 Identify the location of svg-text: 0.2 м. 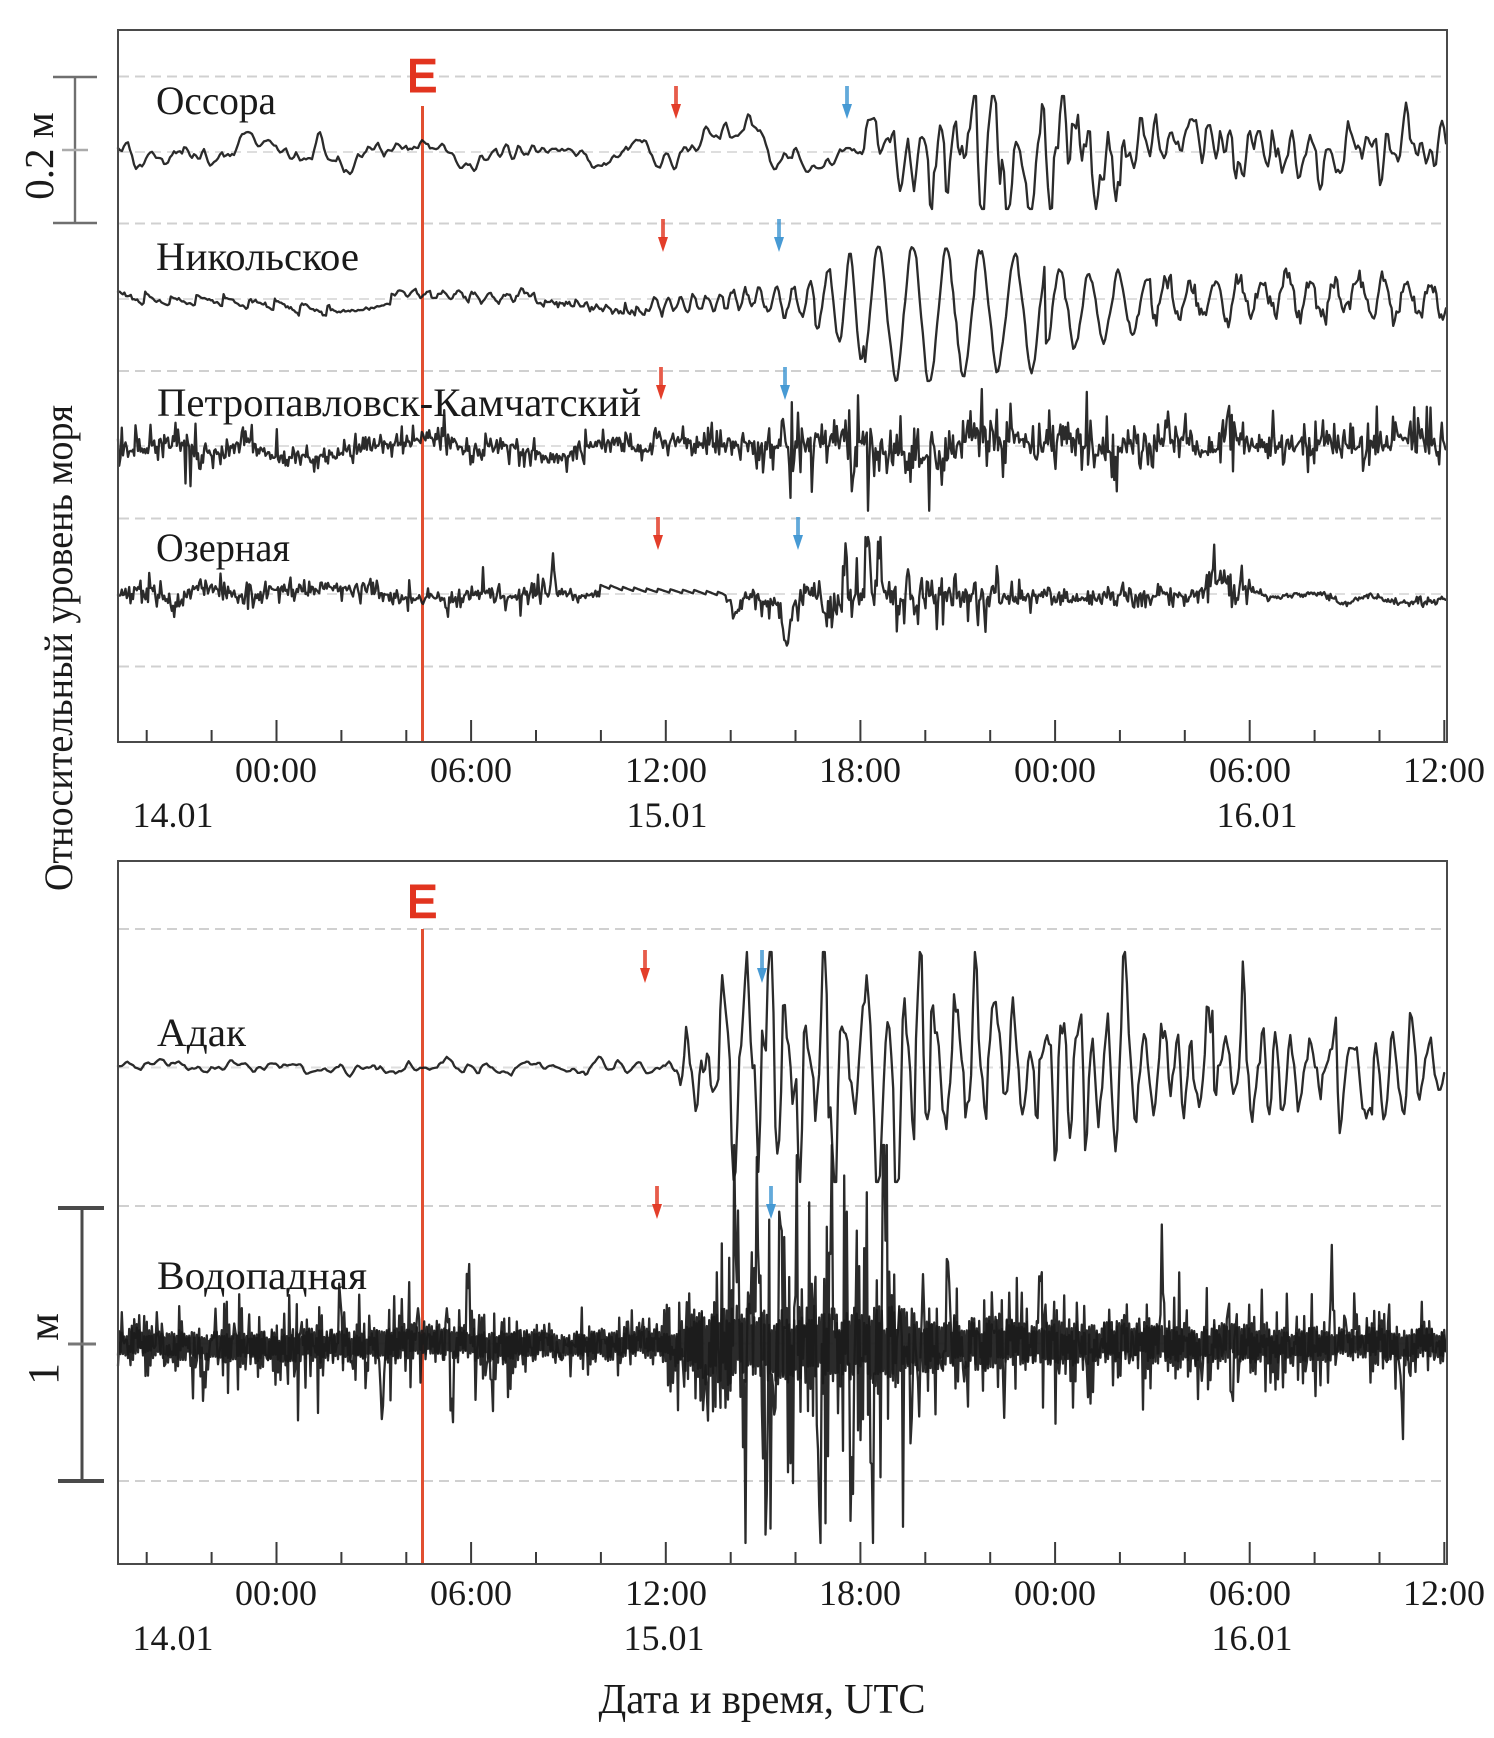
(39, 155).